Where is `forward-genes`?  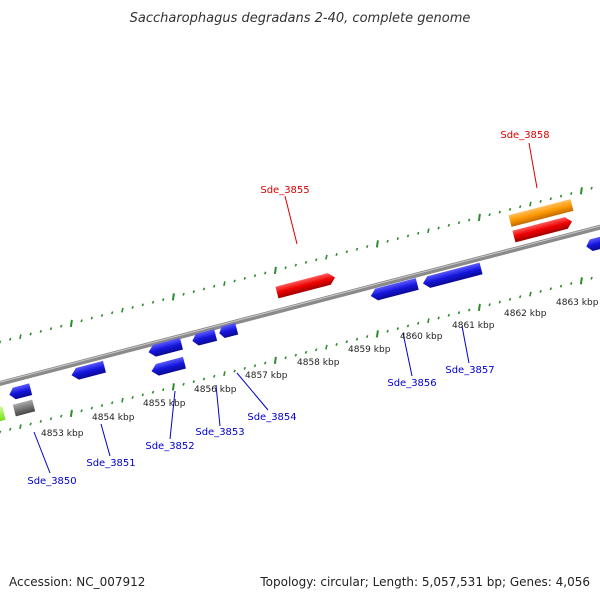 forward-genes is located at coordinates (424, 249).